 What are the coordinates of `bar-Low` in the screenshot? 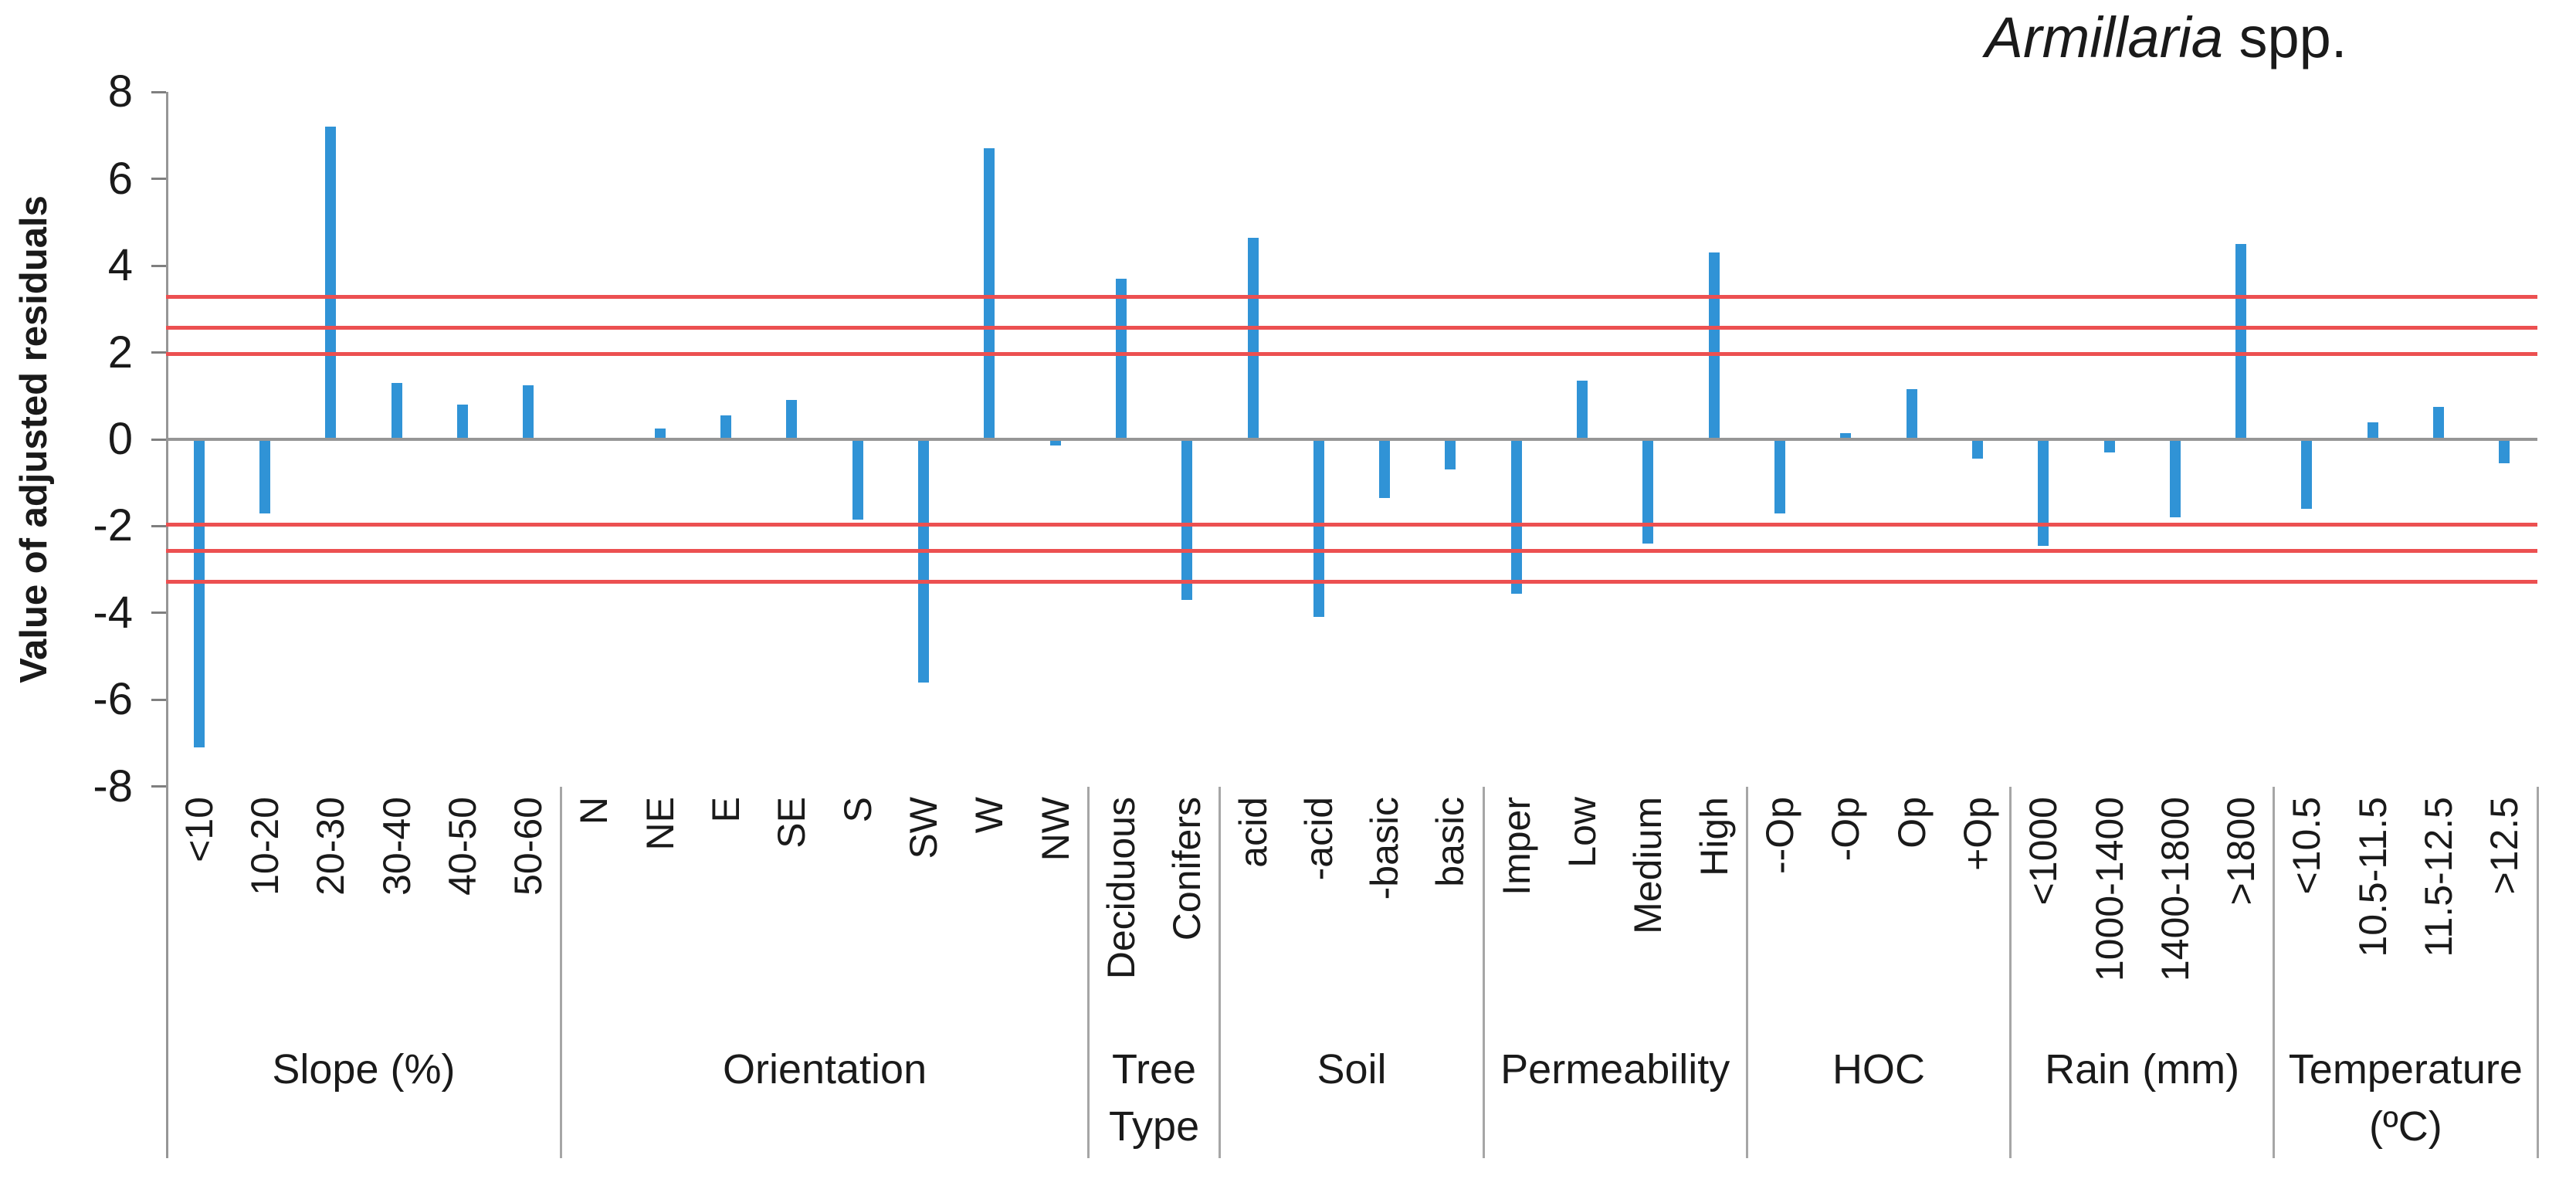 It's located at (1582, 410).